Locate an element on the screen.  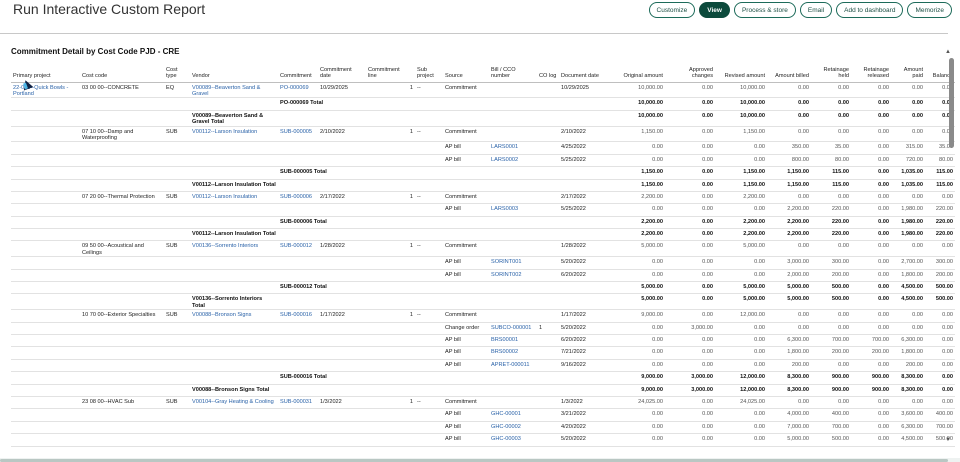
col-co-log: CO log is located at coordinates (548, 74).